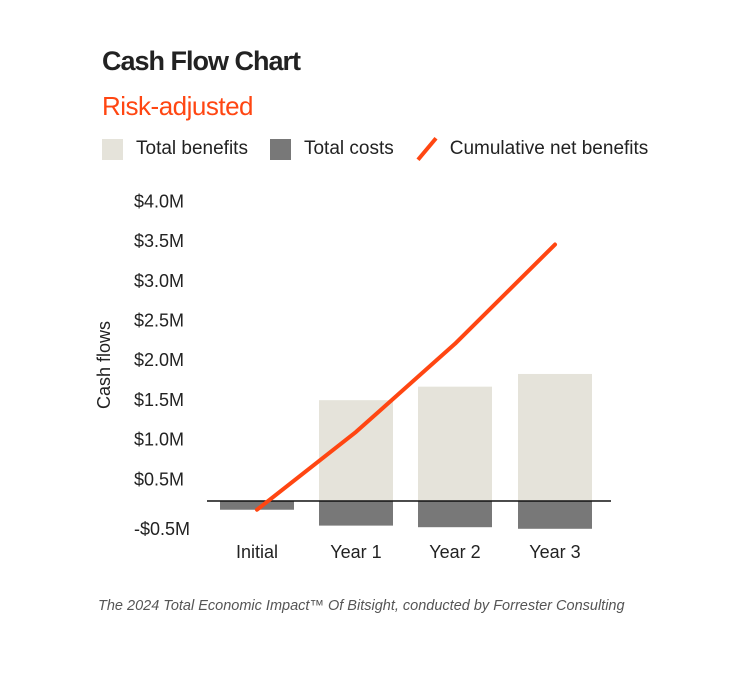 The width and height of the screenshot is (750, 678). What do you see at coordinates (280, 149) in the screenshot?
I see `legend-swatch-costs` at bounding box center [280, 149].